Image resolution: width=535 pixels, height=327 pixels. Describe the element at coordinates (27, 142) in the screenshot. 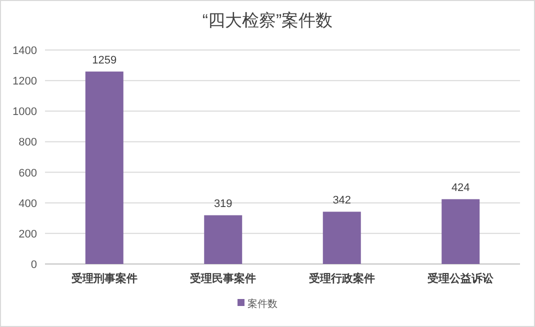

I see `y-tick-label: 800` at that location.